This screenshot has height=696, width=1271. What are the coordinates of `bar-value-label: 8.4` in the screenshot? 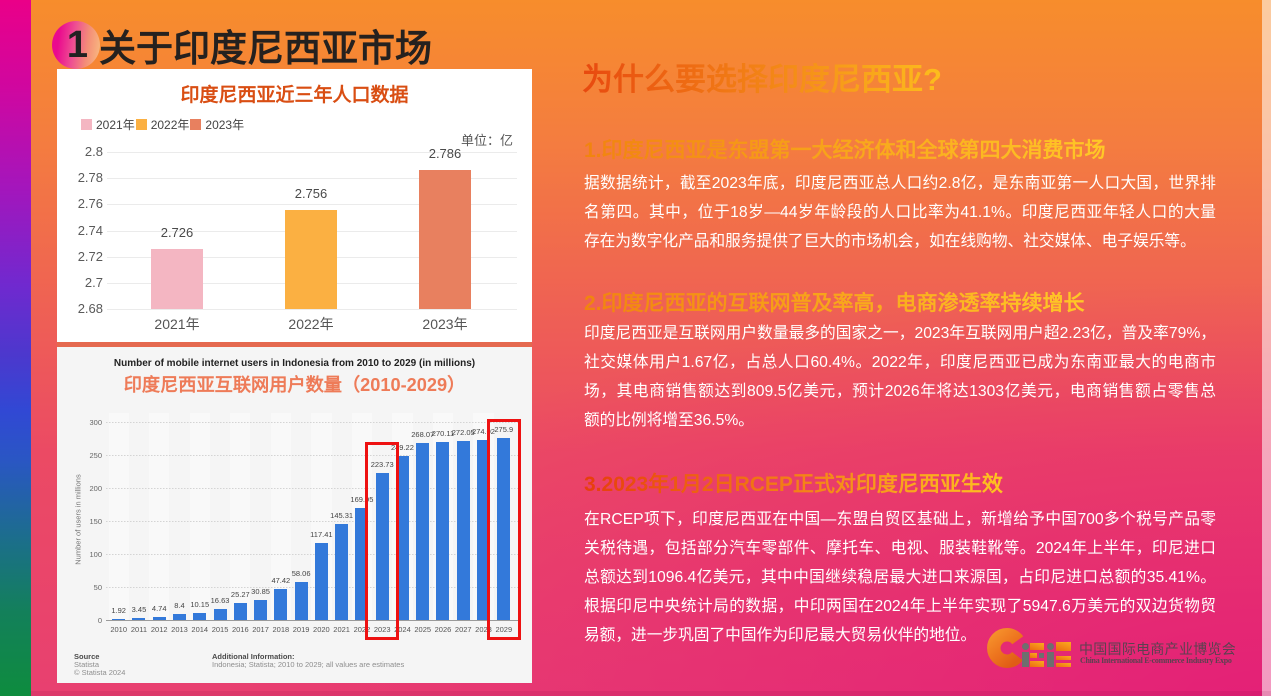 It's located at (179, 606).